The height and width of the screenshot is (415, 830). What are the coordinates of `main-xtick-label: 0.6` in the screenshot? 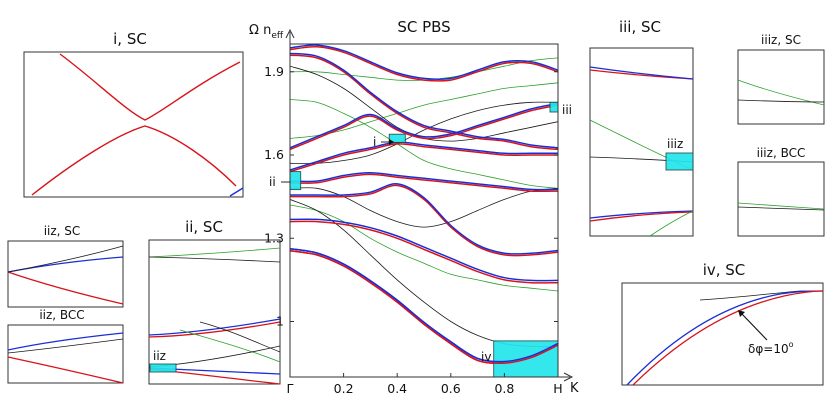 It's located at (451, 388).